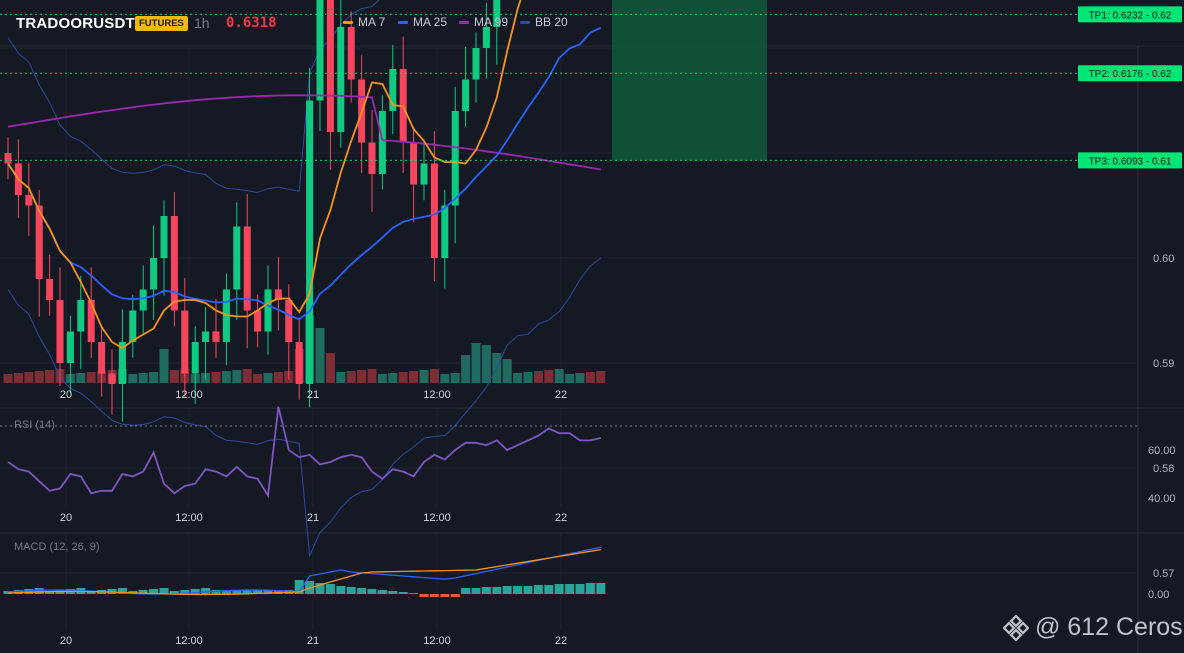  I want to click on legend-ma7-label: MA 7, so click(372, 22).